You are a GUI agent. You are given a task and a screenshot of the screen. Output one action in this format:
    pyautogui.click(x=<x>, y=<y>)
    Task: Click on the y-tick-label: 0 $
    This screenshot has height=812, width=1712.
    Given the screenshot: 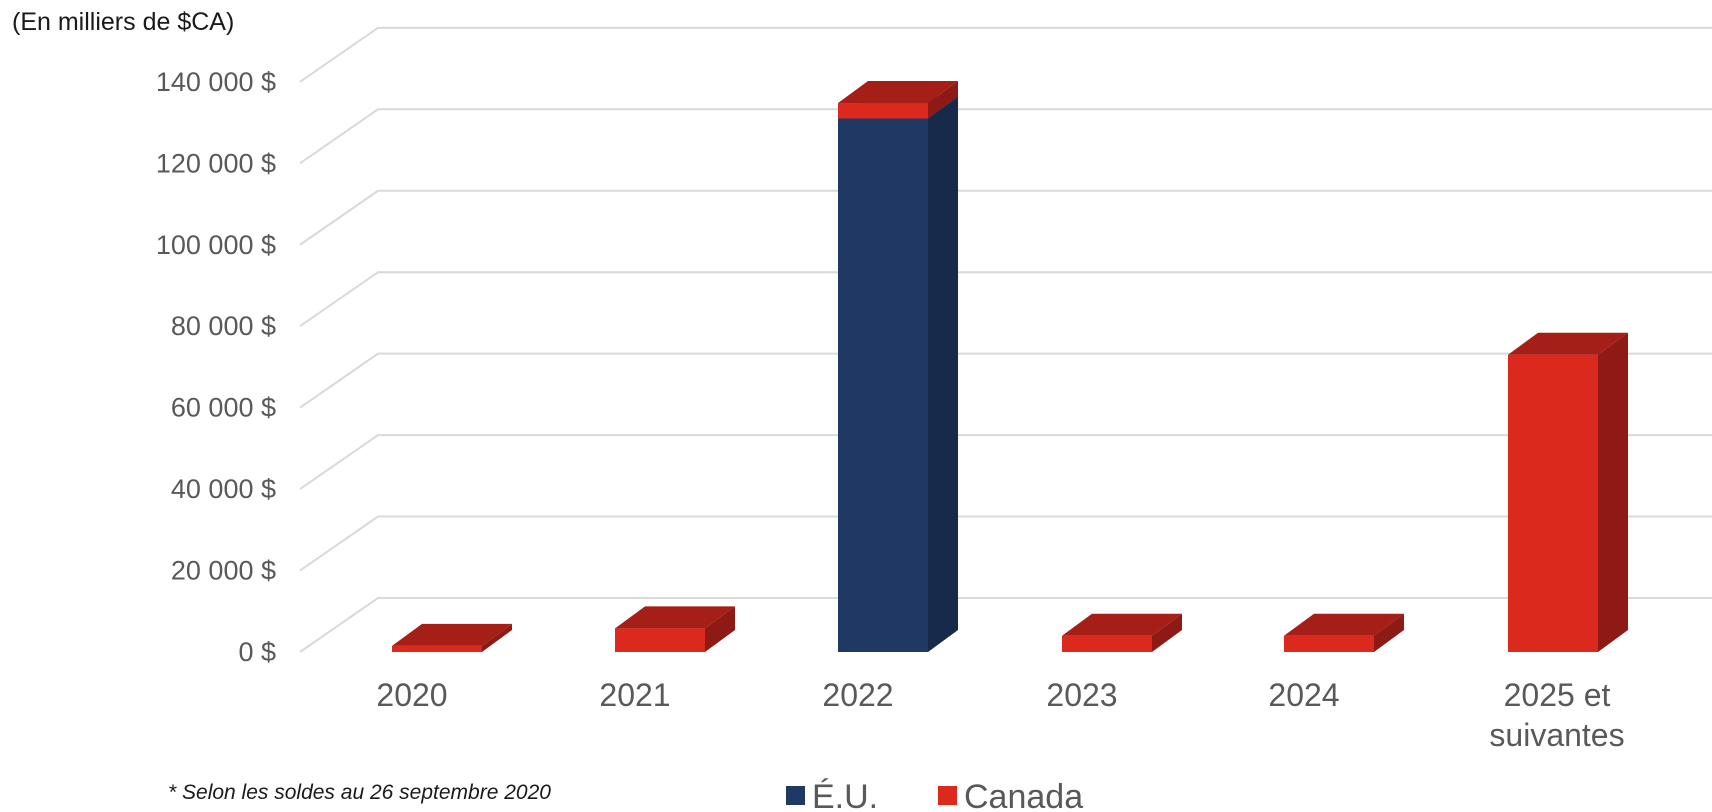 What is the action you would take?
    pyautogui.click(x=257, y=652)
    